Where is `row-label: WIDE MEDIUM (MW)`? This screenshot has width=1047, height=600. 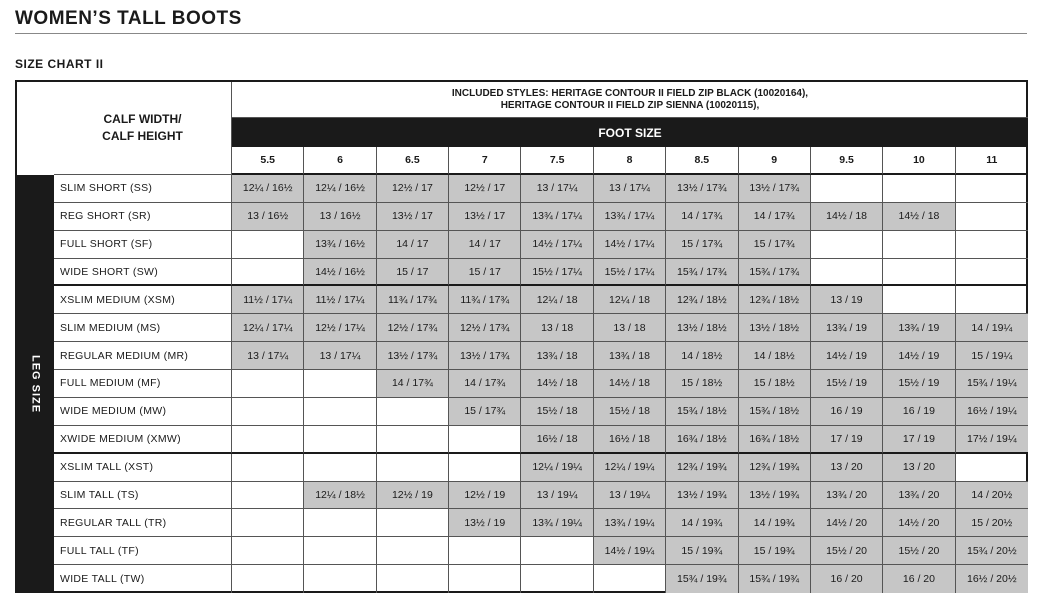 row-label: WIDE MEDIUM (MW) is located at coordinates (143, 411).